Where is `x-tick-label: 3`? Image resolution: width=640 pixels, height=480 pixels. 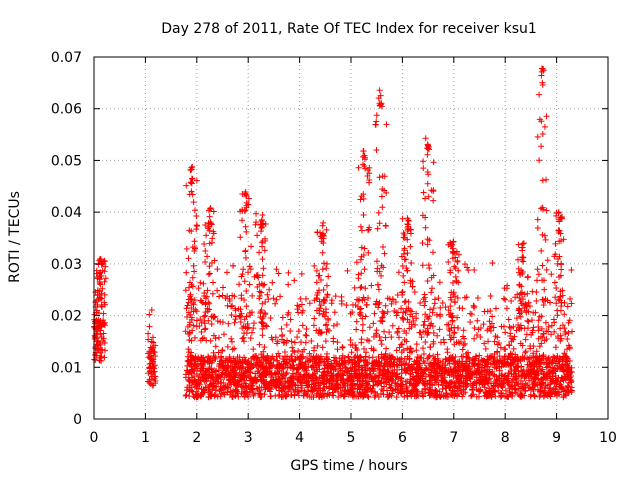
x-tick-label: 3 is located at coordinates (248, 438).